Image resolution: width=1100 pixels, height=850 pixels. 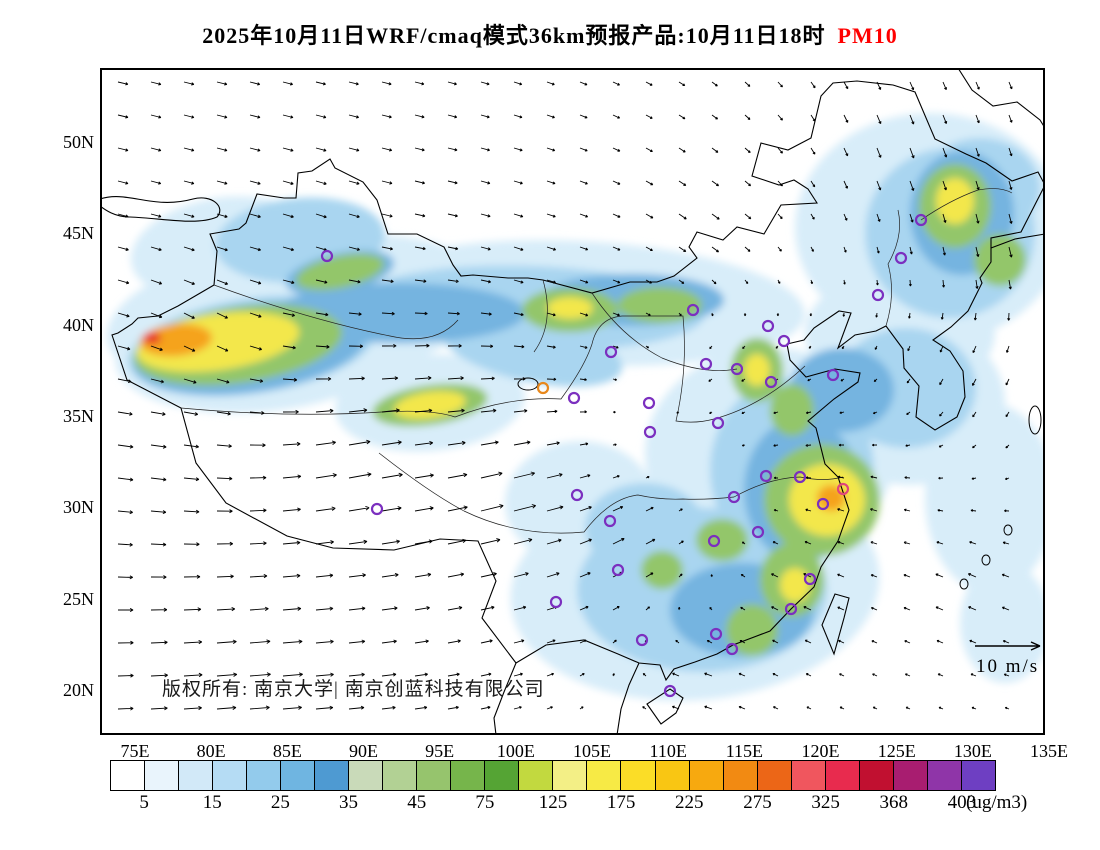 I want to click on colorbar-tick-label: 125, so click(x=553, y=802).